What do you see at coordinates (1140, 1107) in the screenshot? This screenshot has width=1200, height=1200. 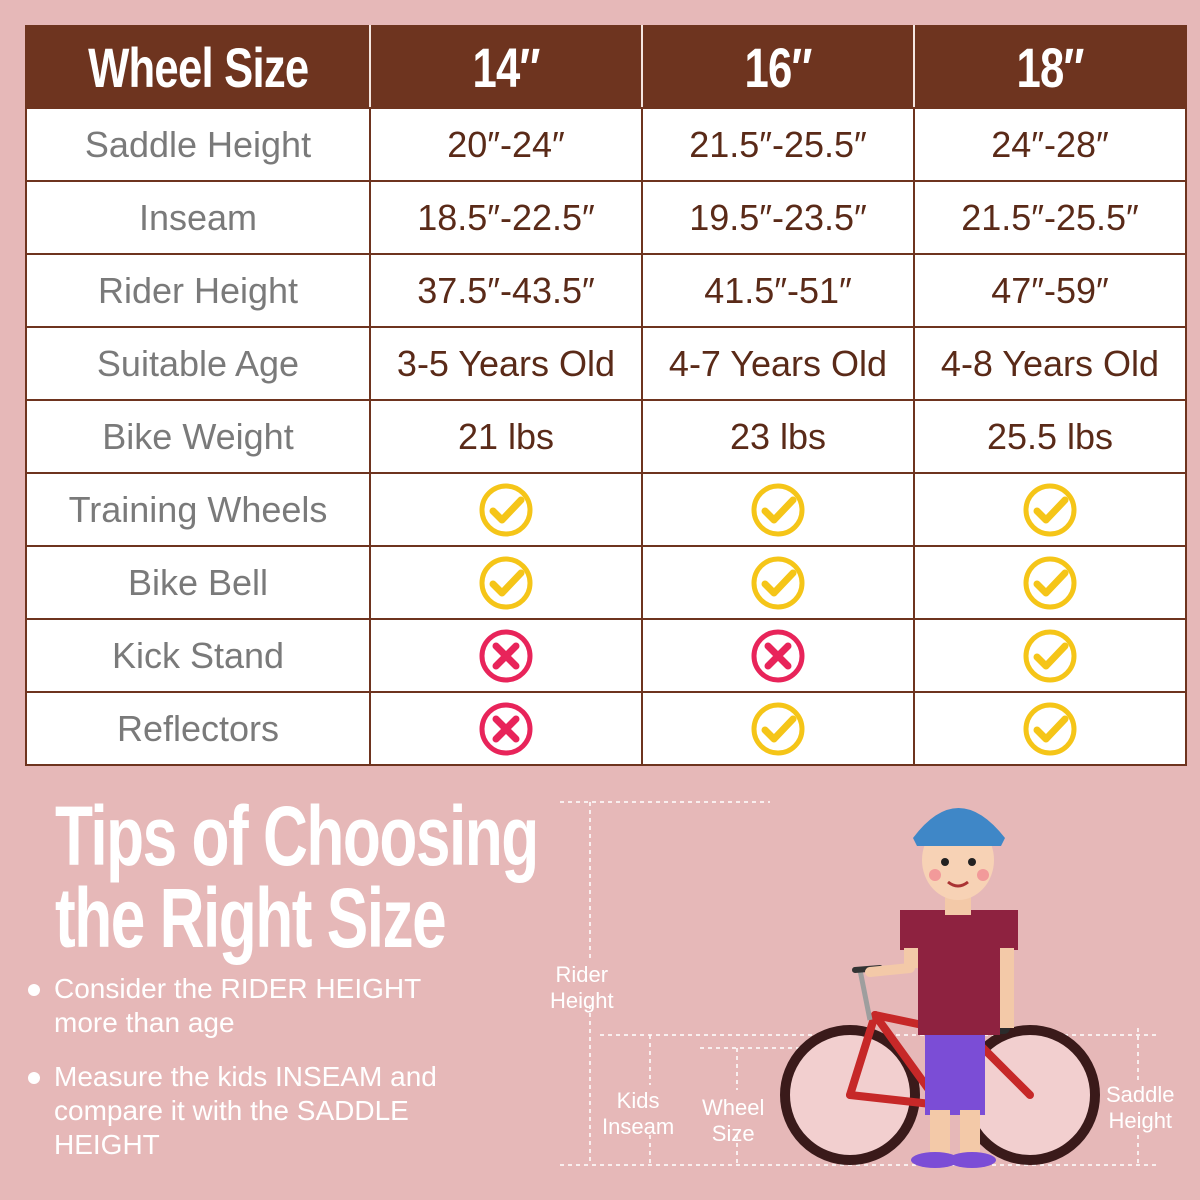 I see `label-saddle-height: Saddle Height` at bounding box center [1140, 1107].